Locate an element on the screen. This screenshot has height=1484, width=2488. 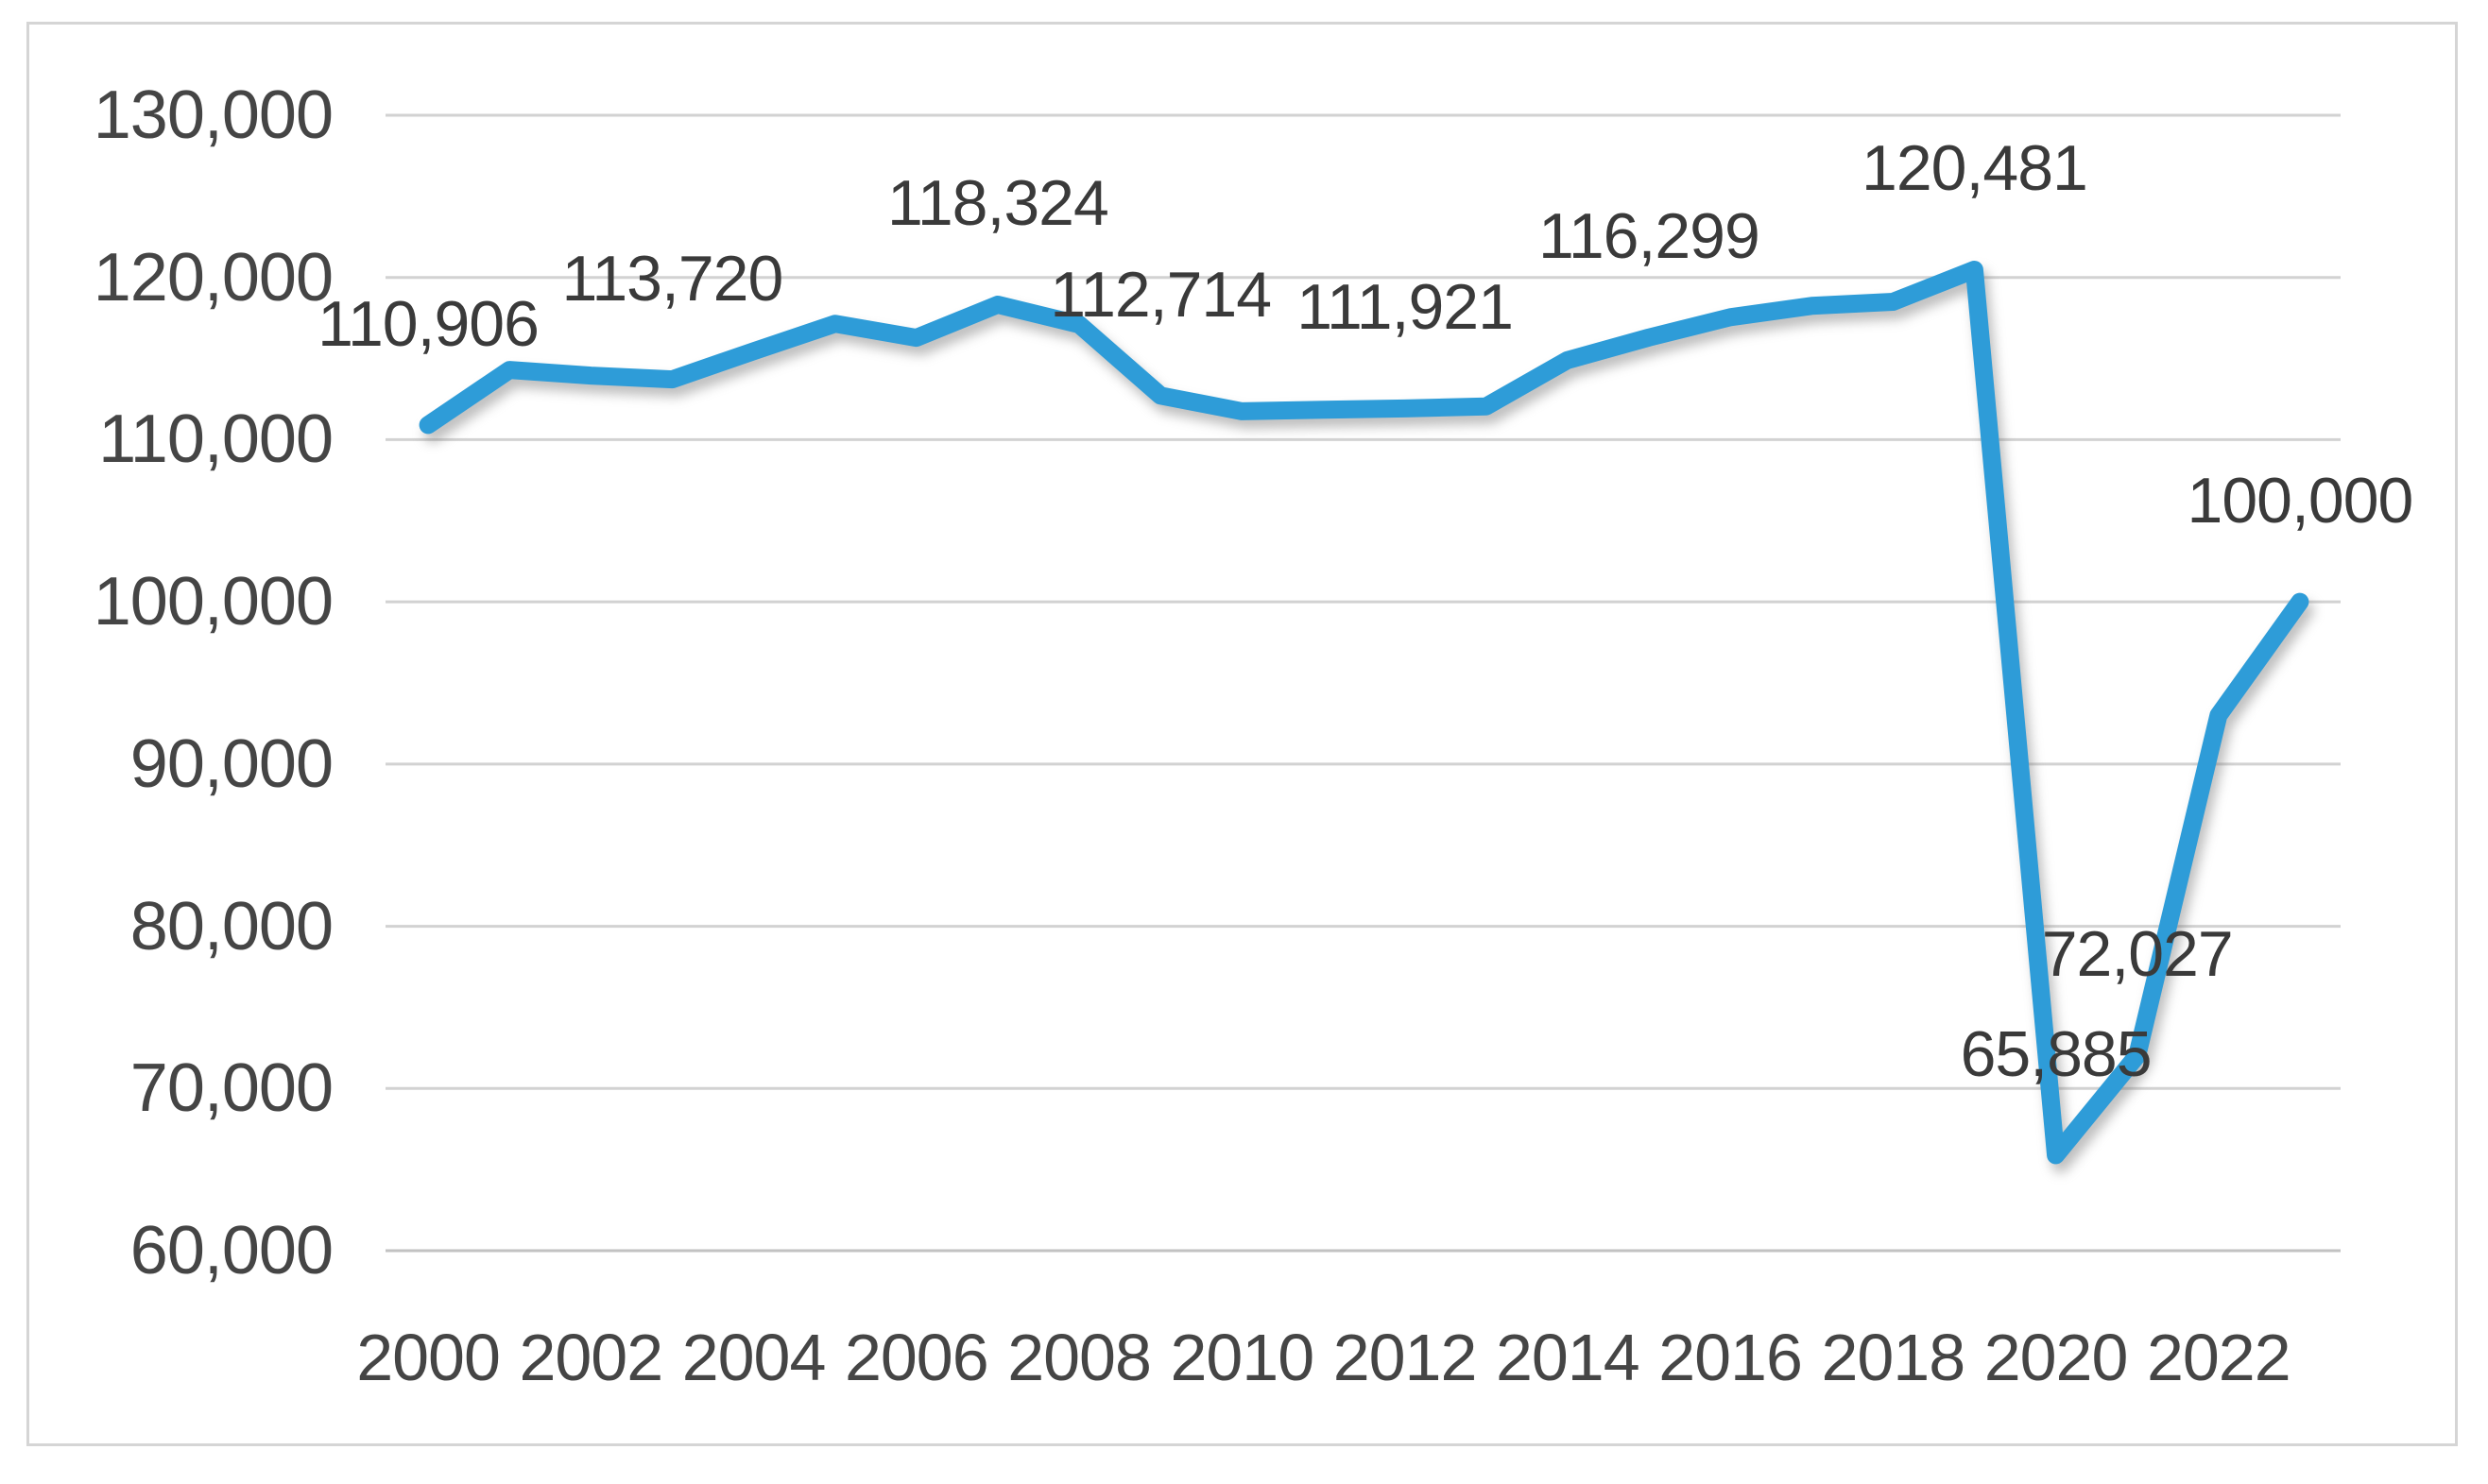
data-label: 110,906 is located at coordinates (428, 324).